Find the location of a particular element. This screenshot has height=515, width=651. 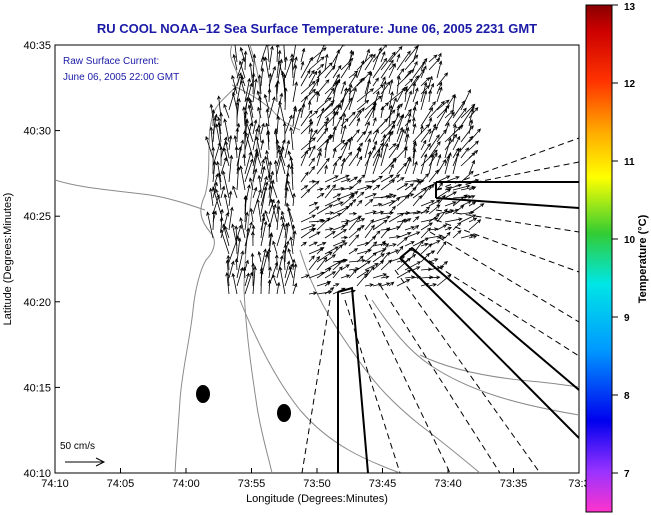

x-tick-label: 73:35 is located at coordinates (514, 484).